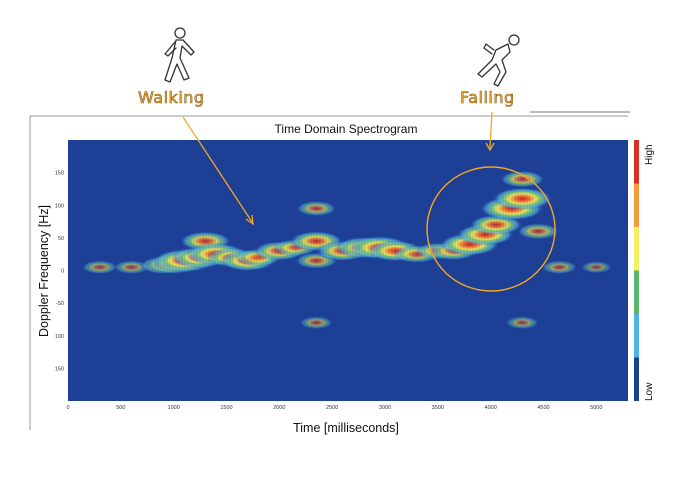 The image size is (698, 482). What do you see at coordinates (487, 98) in the screenshot?
I see `falling-label: Falling` at bounding box center [487, 98].